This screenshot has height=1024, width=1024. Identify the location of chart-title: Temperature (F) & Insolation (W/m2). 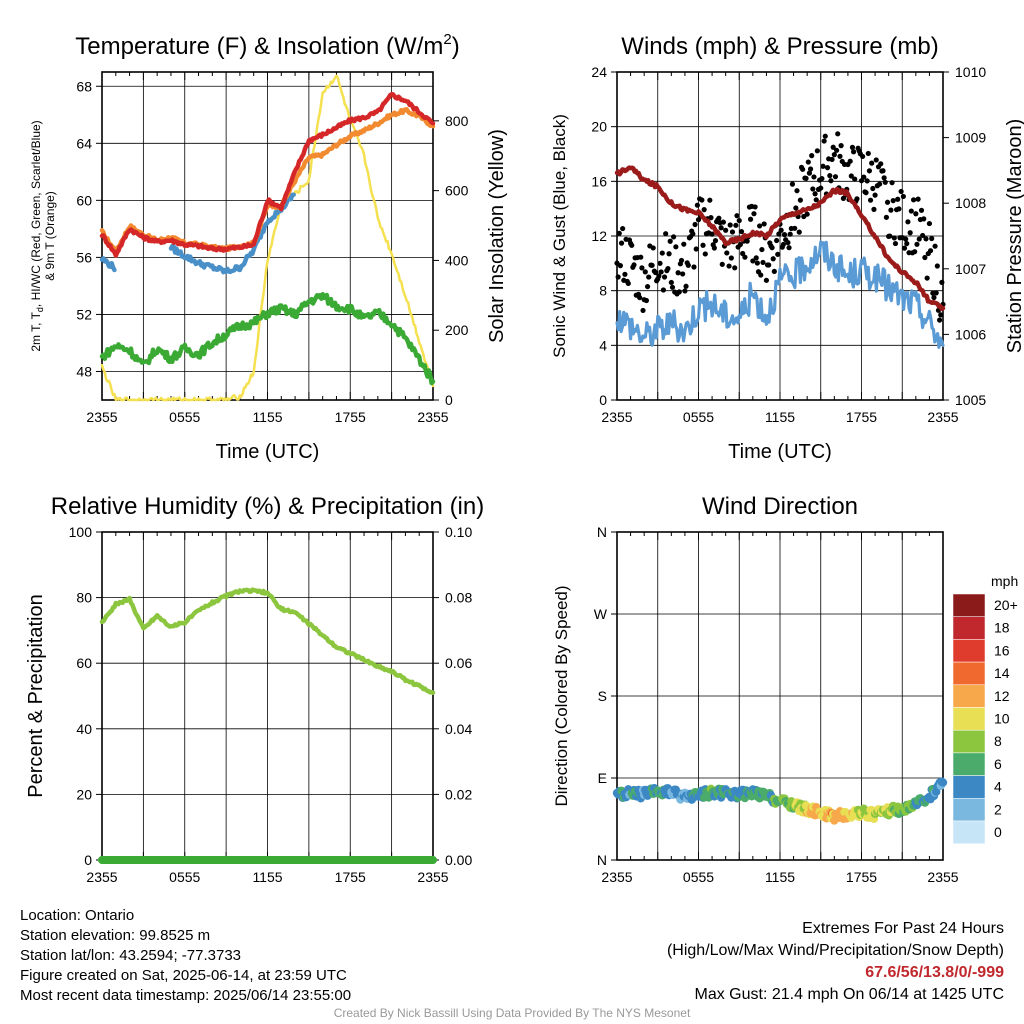
(267, 45).